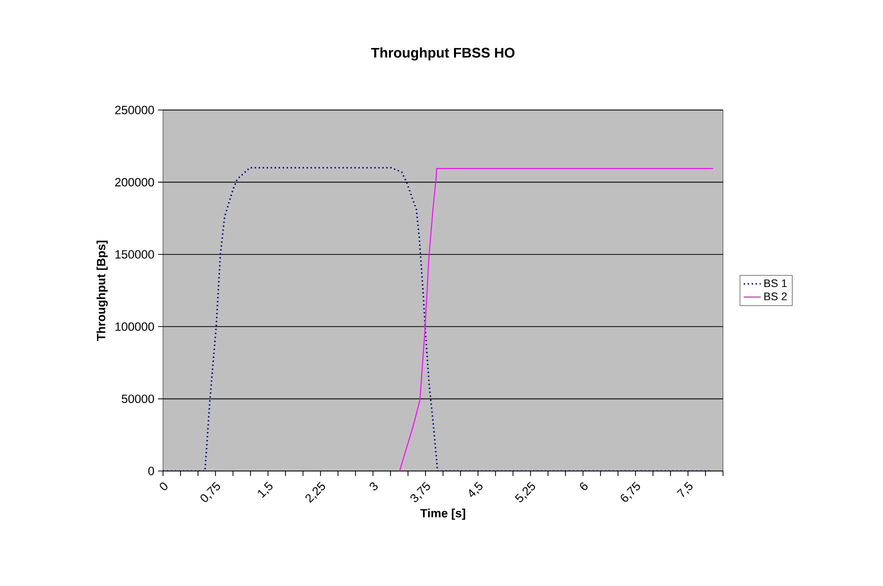  I want to click on y-tick-label: 50000, so click(138, 399).